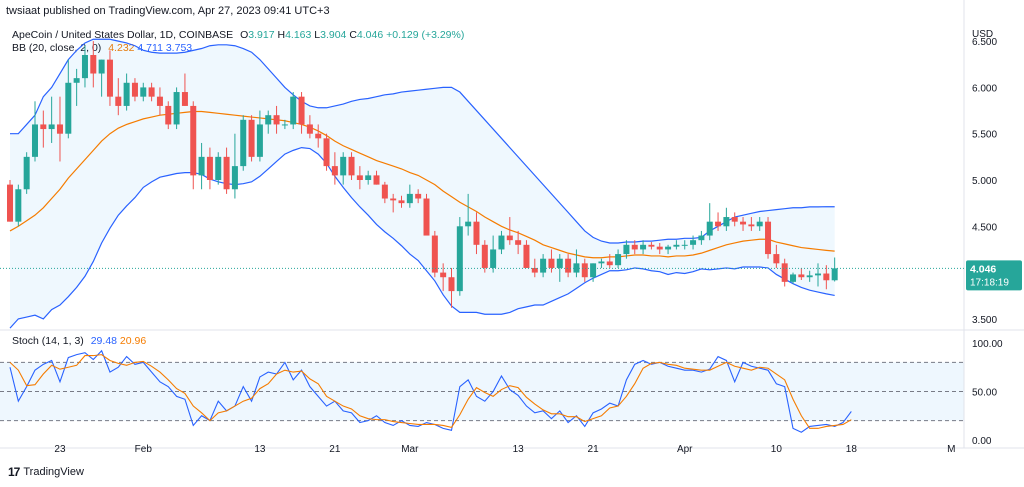 Image resolution: width=1024 pixels, height=487 pixels. I want to click on close-label: C, so click(353, 35).